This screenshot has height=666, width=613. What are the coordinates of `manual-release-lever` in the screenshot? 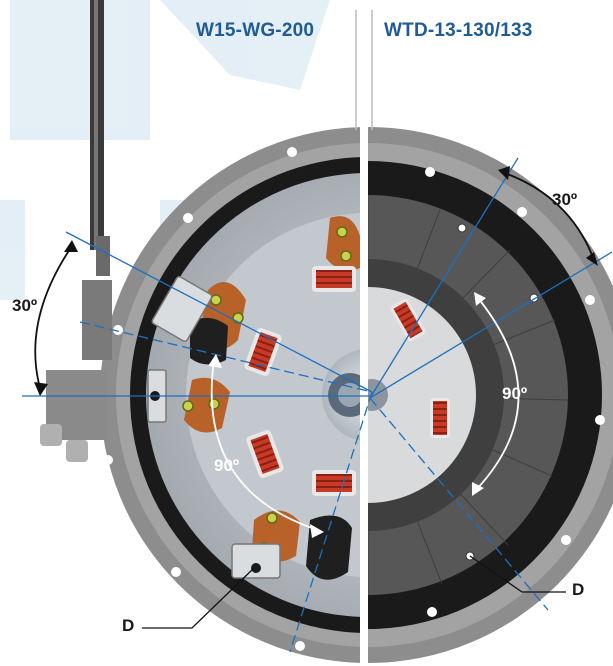 It's located at (76, 231).